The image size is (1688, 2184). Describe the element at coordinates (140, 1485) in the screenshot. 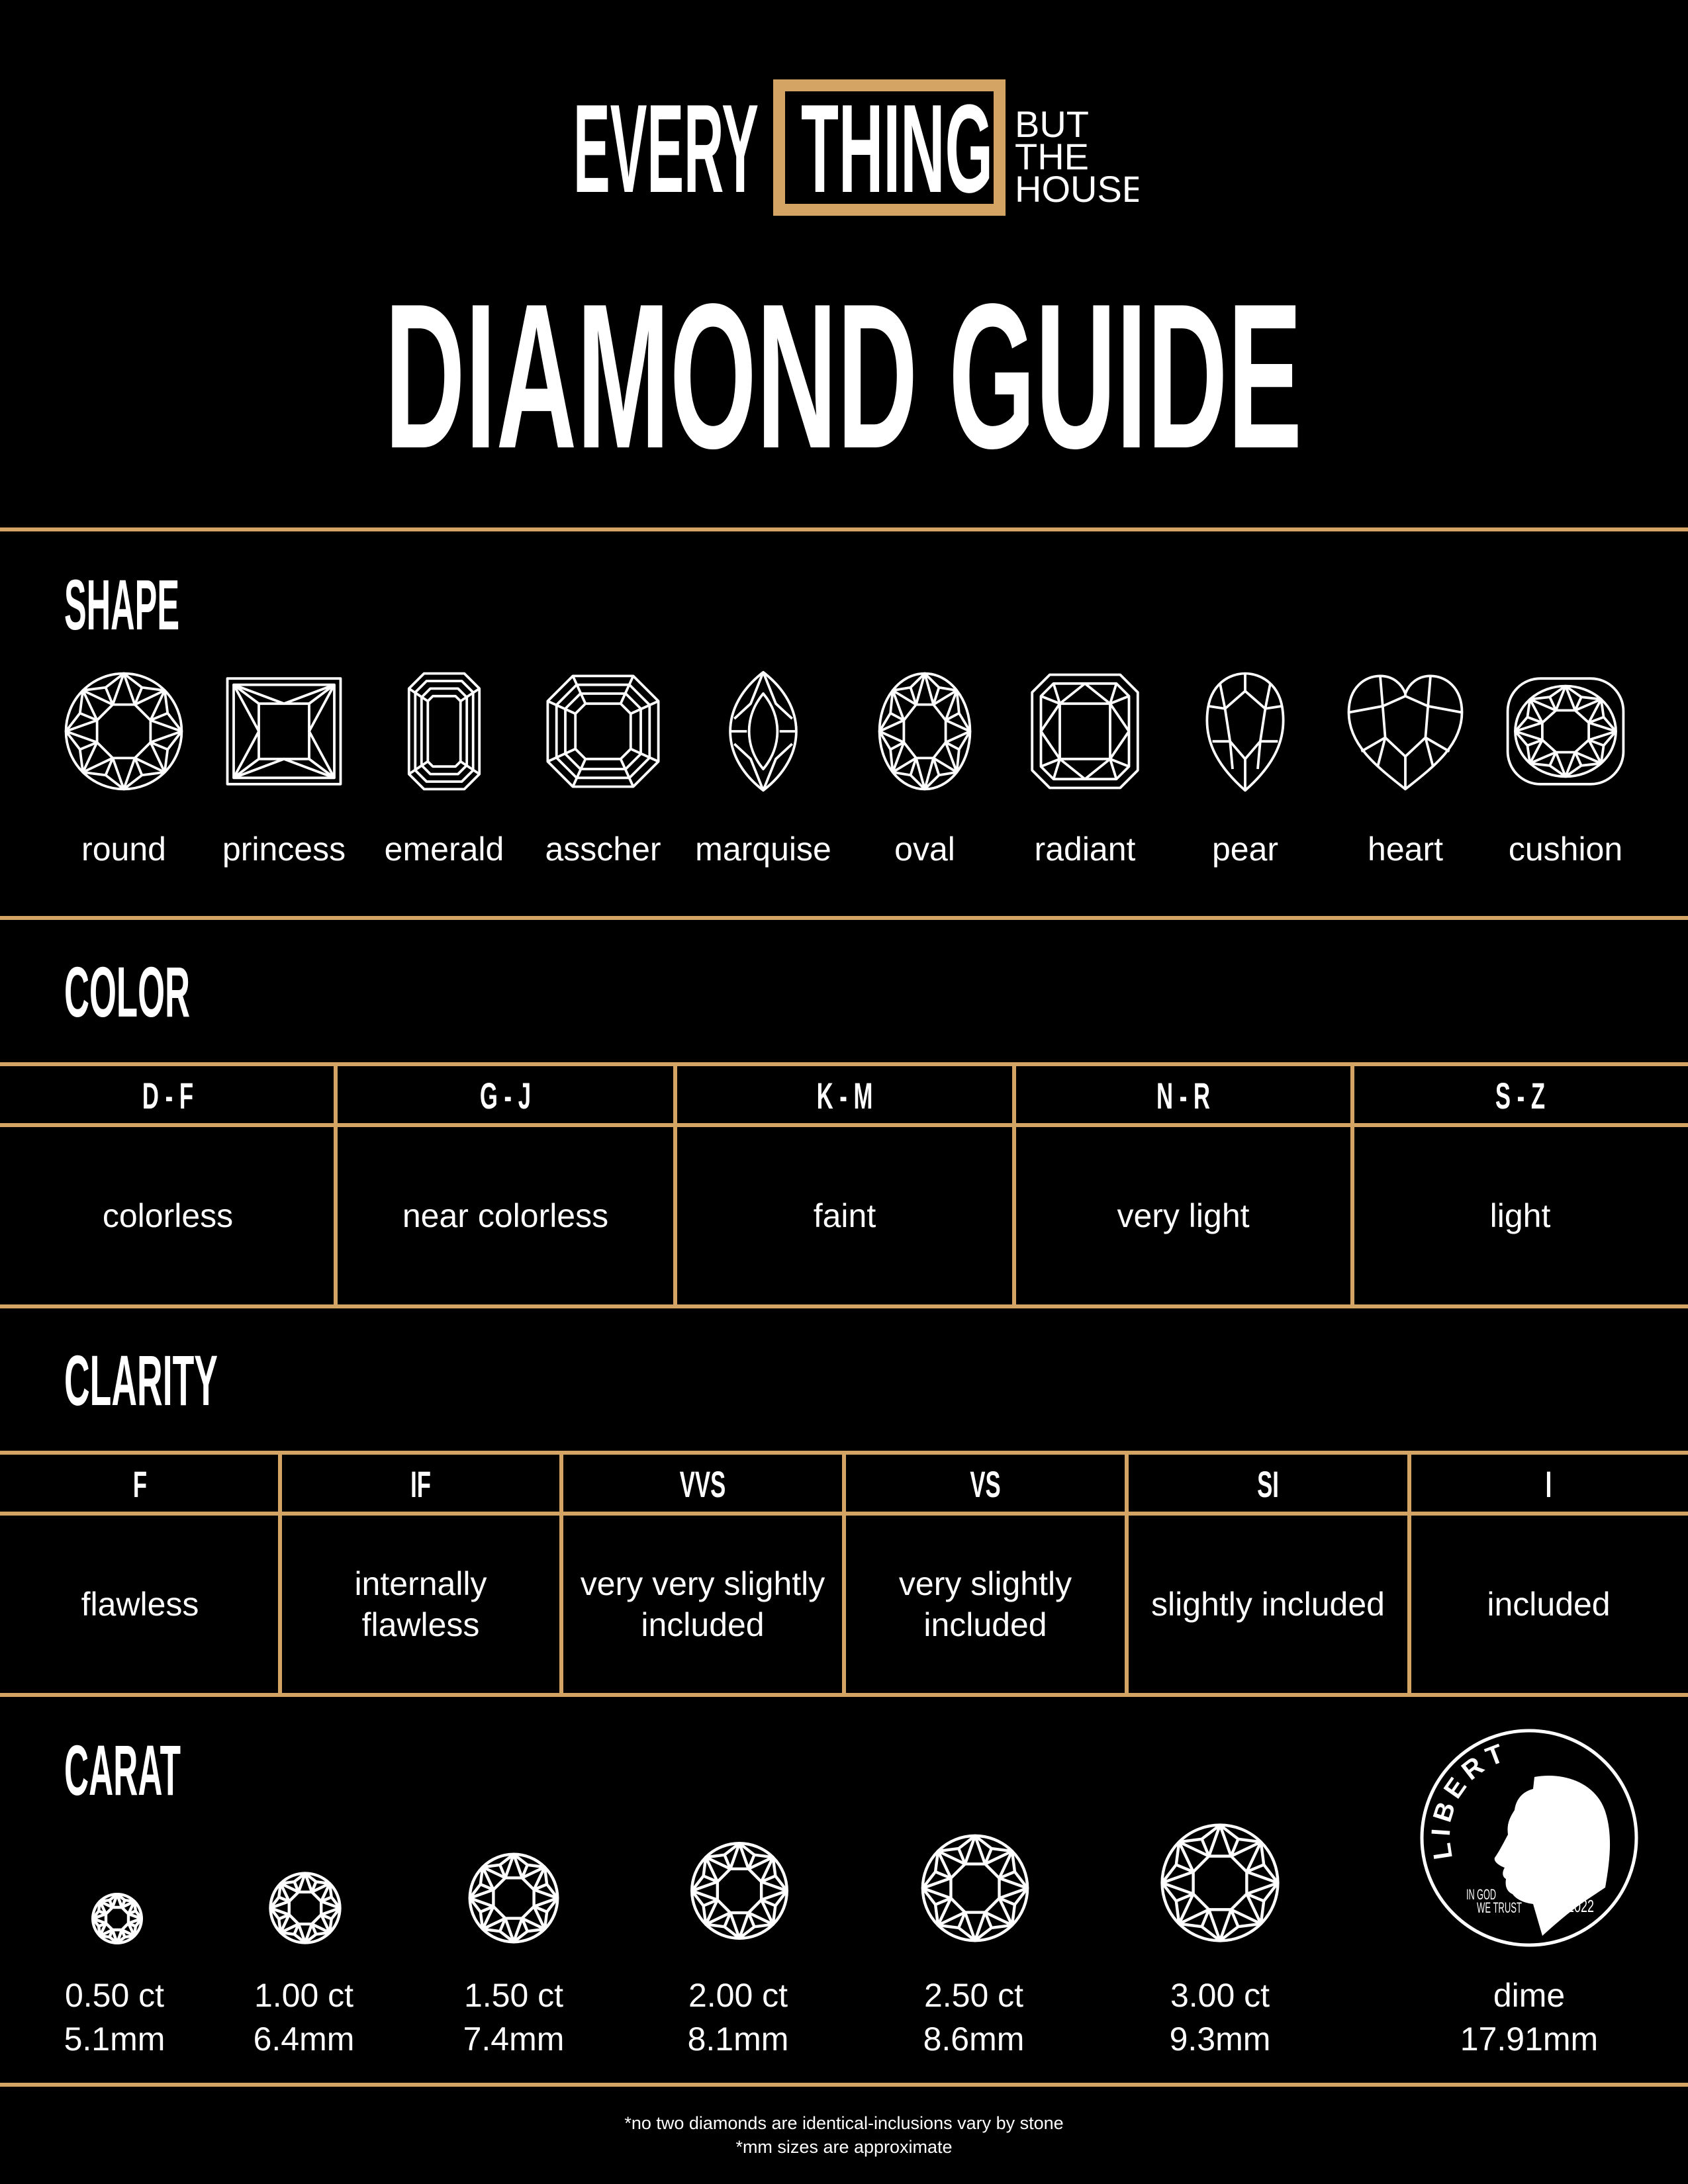

I see `clarity-grade-label: F` at that location.